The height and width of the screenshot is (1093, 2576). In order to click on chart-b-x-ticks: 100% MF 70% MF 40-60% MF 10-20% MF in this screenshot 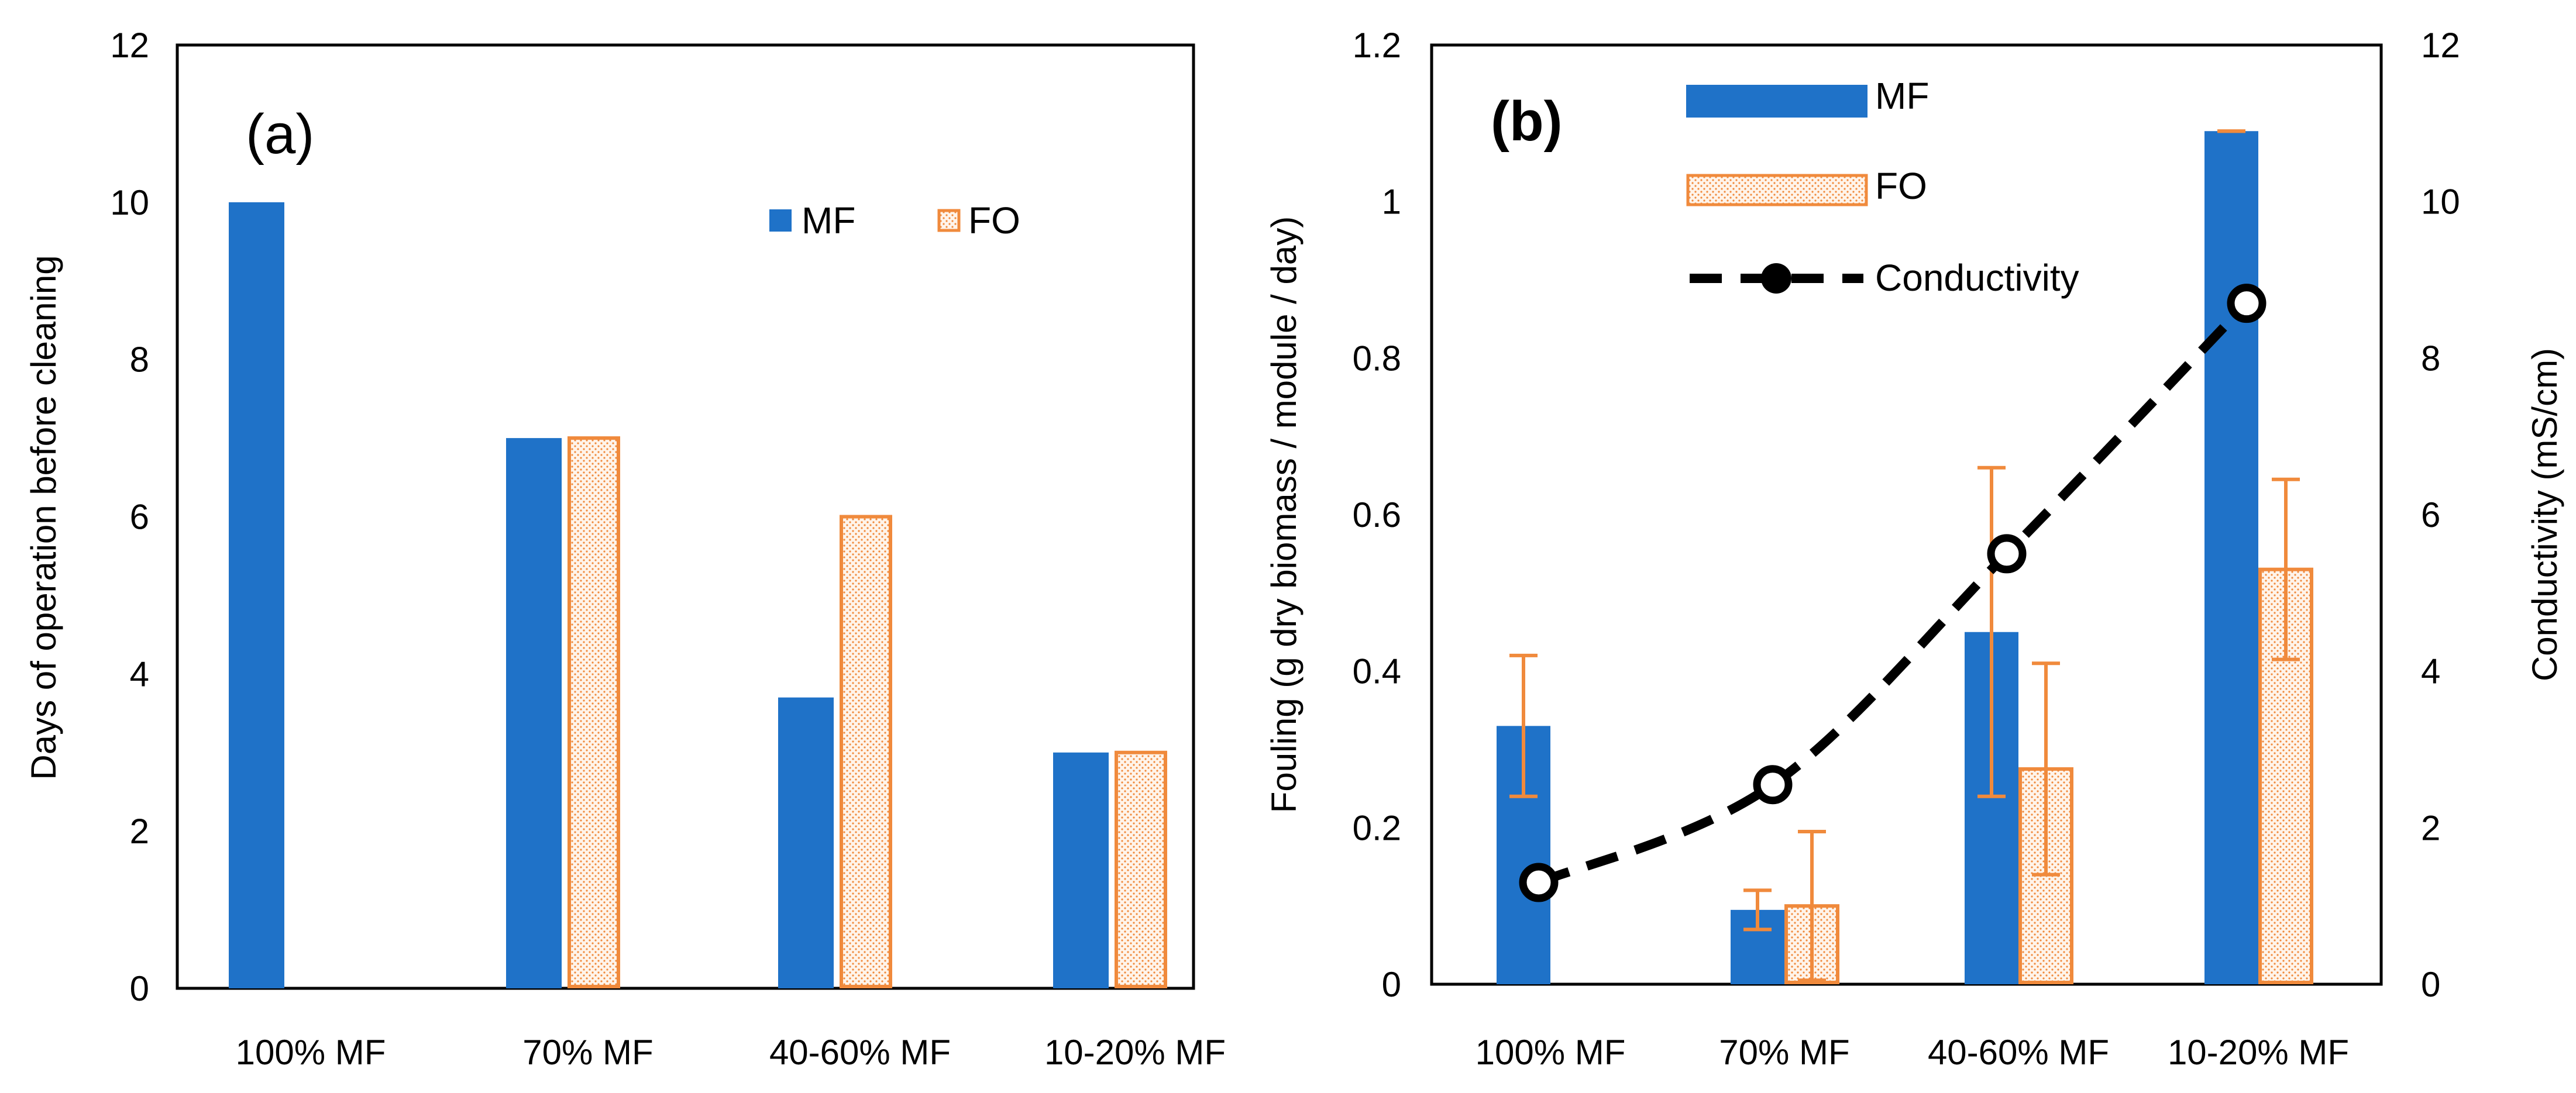, I will do `click(1913, 1052)`.